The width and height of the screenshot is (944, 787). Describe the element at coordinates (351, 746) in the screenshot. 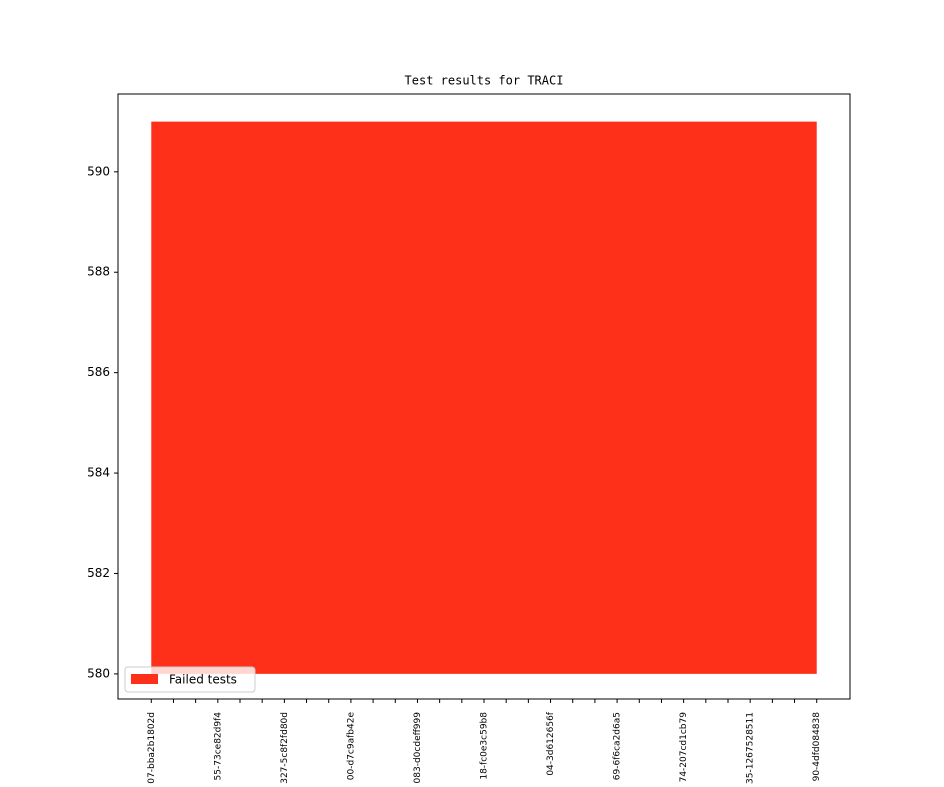

I see `x-tick-label: 00-d7c9afb42e` at that location.